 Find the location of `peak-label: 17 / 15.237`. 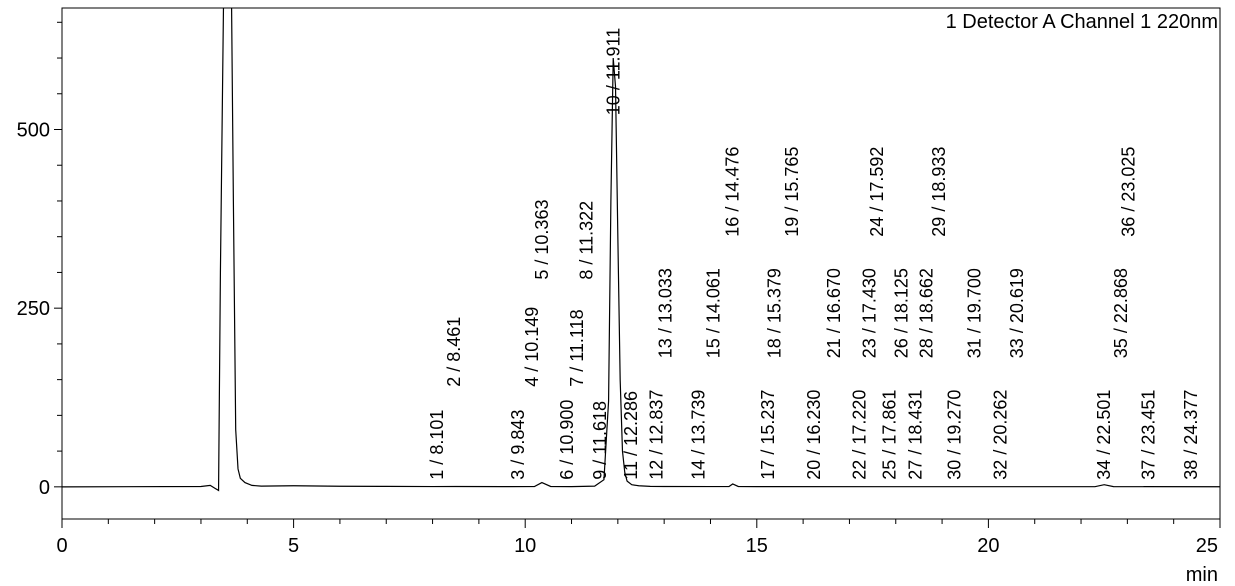

peak-label: 17 / 15.237 is located at coordinates (768, 435).